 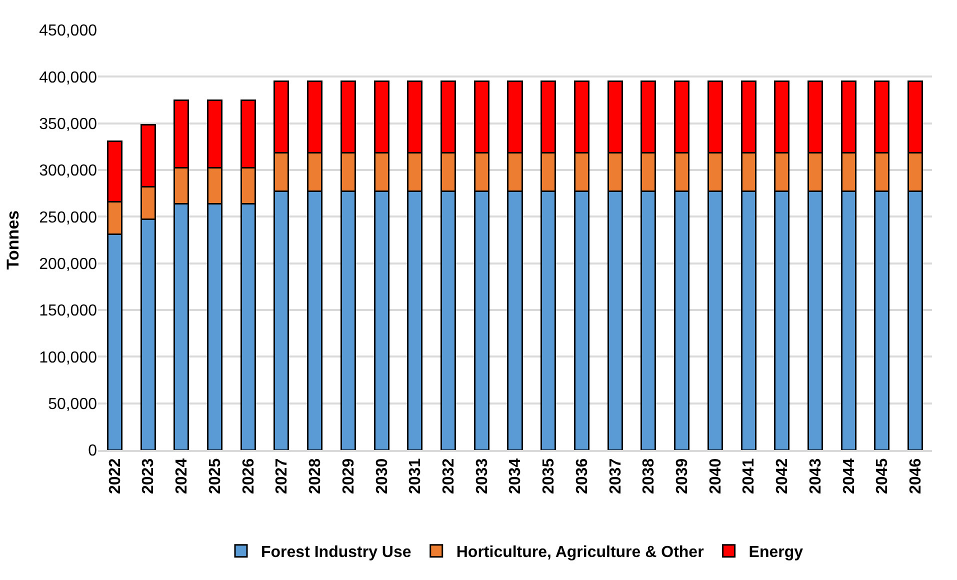 What do you see at coordinates (582, 476) in the screenshot?
I see `x-tick-label: 2036` at bounding box center [582, 476].